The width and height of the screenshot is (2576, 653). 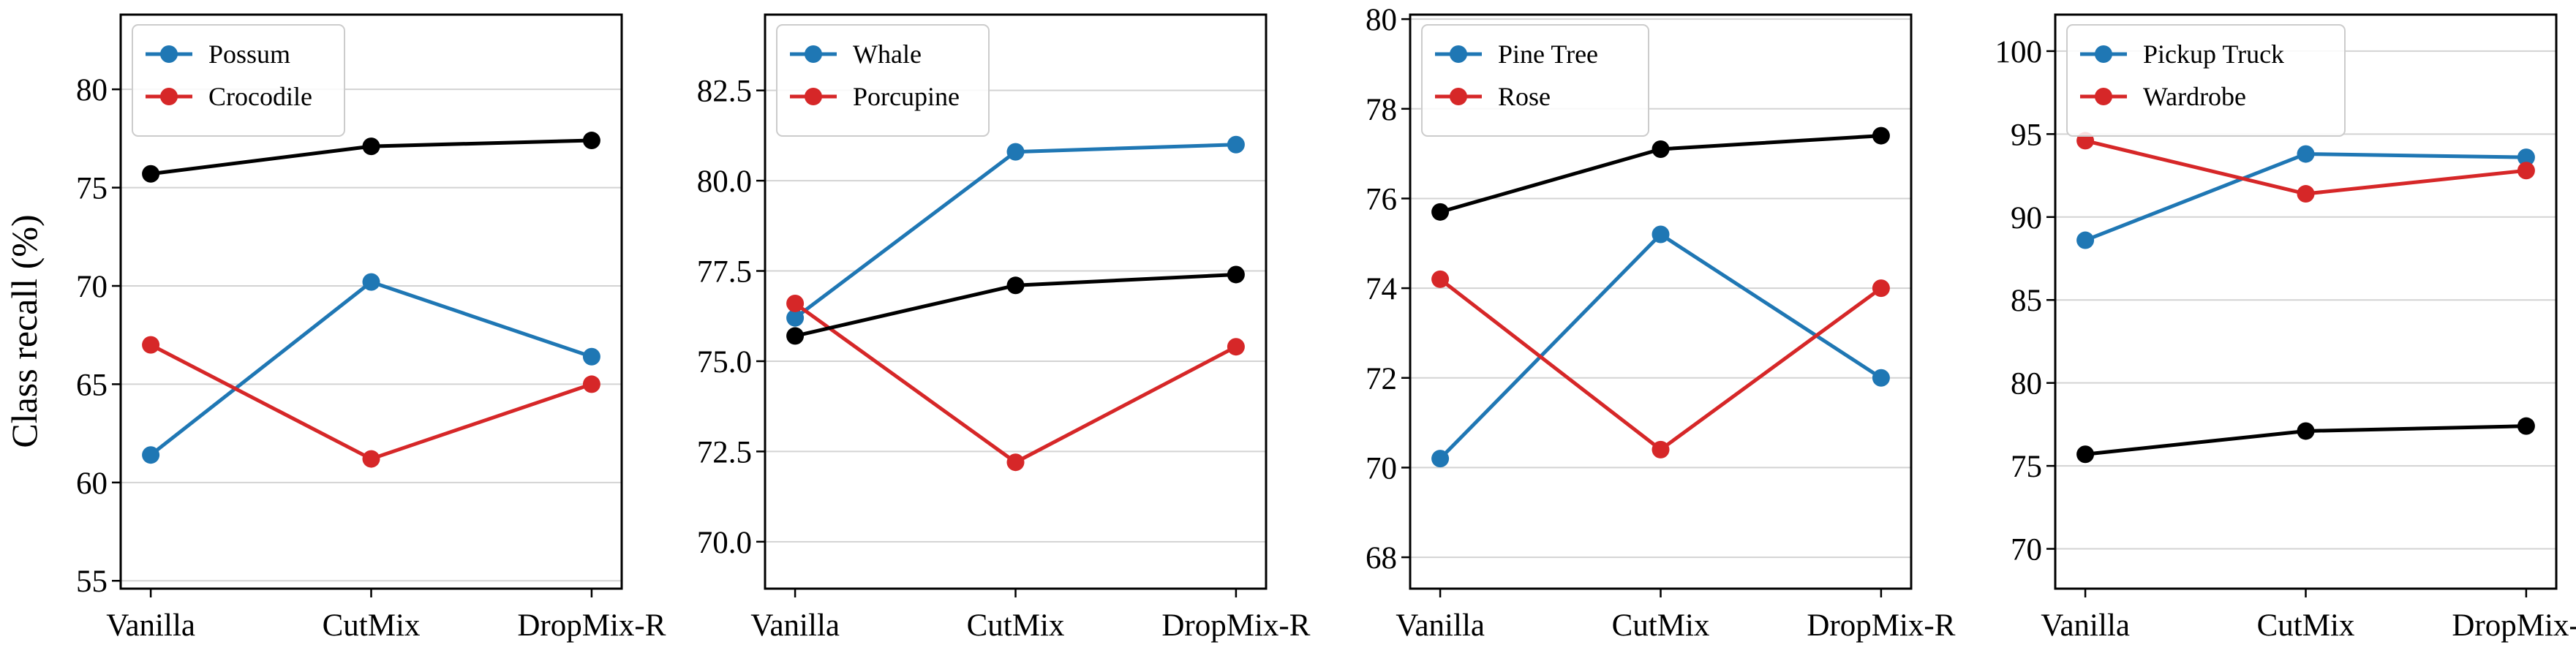 What do you see at coordinates (1493, 96) in the screenshot?
I see `legend-item: Rose` at bounding box center [1493, 96].